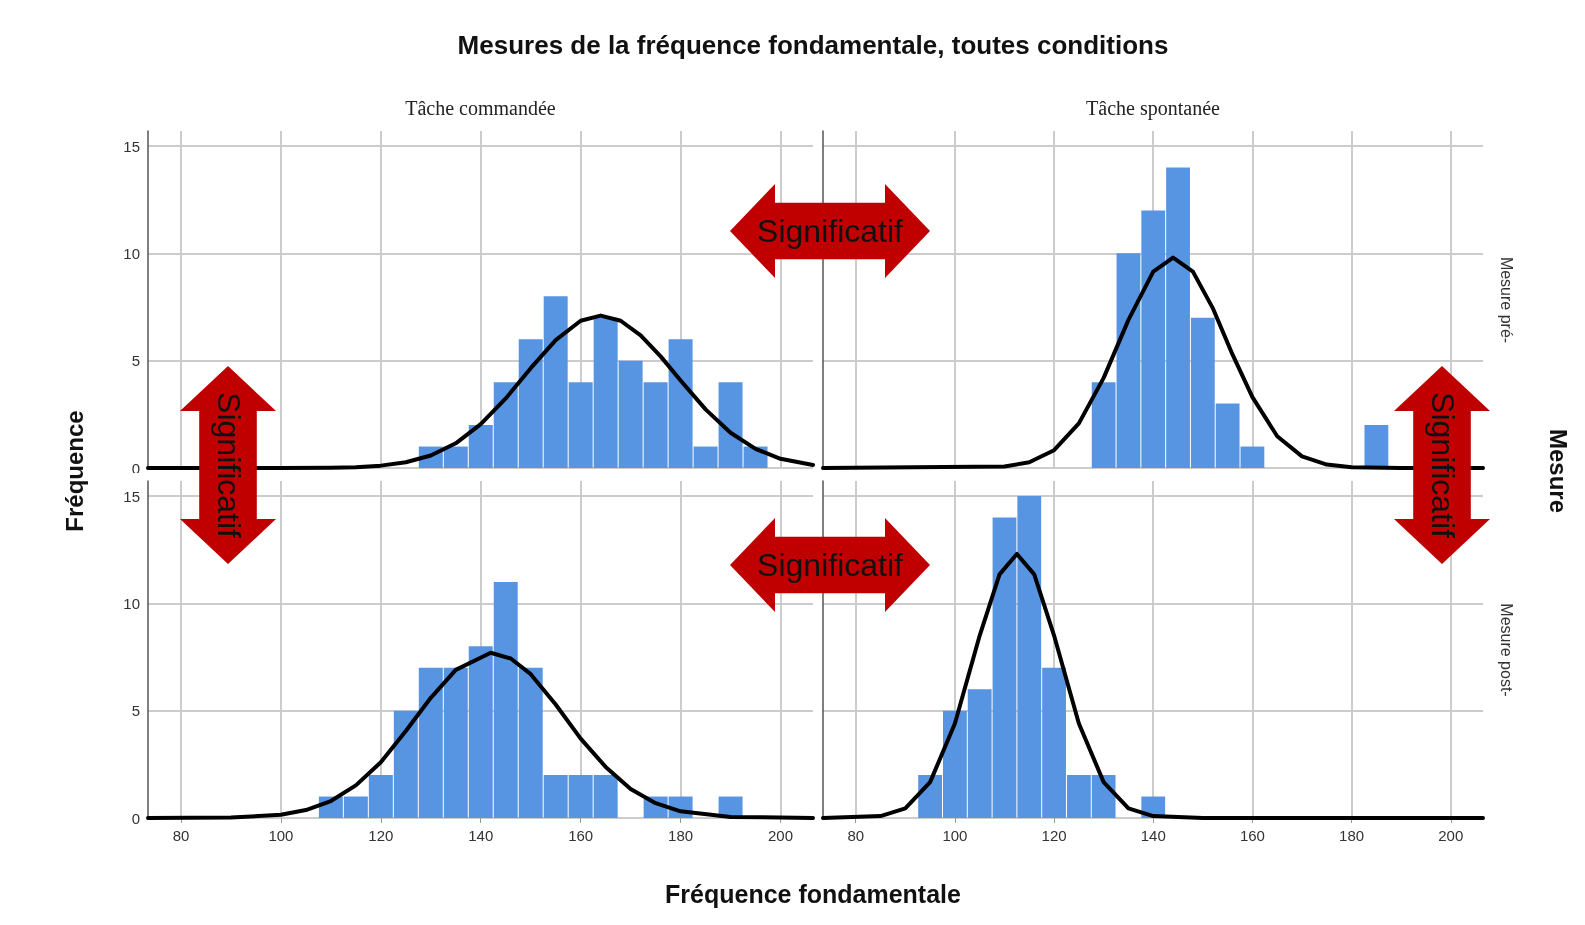  What do you see at coordinates (813, 45) in the screenshot?
I see `chart-title: Mesures de la fréquence fondamentale, toutes conditions` at bounding box center [813, 45].